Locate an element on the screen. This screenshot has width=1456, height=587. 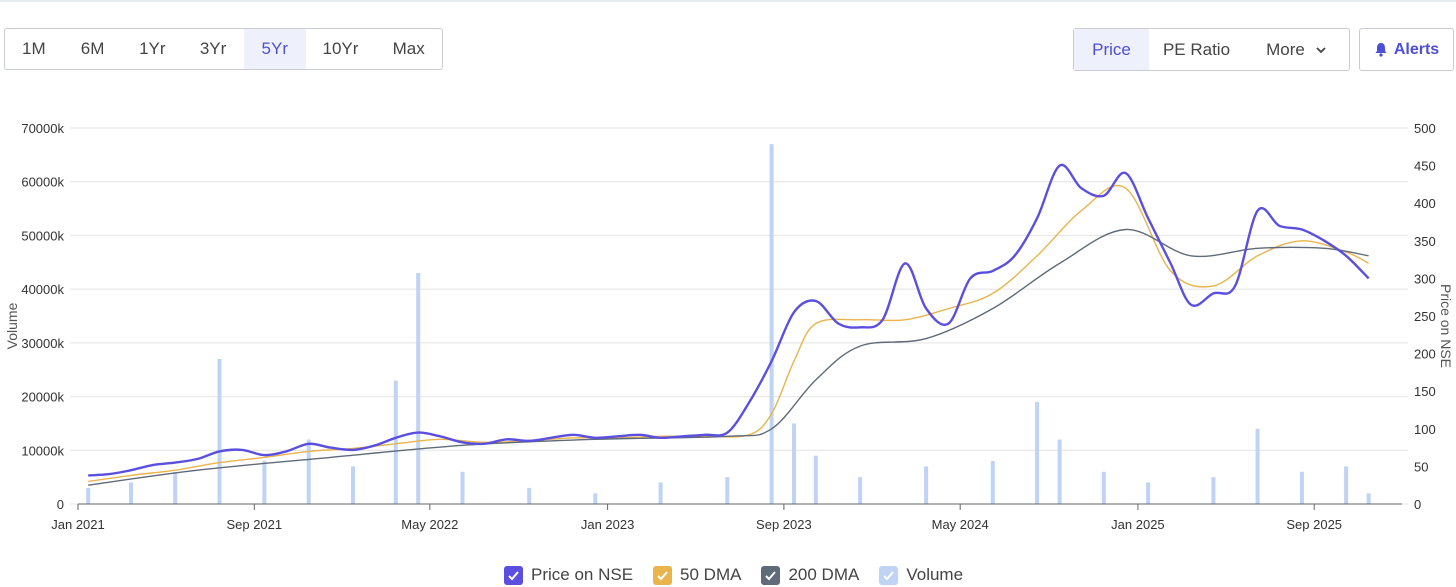
legend-item-price-on-nse: Price on NSE is located at coordinates (568, 575).